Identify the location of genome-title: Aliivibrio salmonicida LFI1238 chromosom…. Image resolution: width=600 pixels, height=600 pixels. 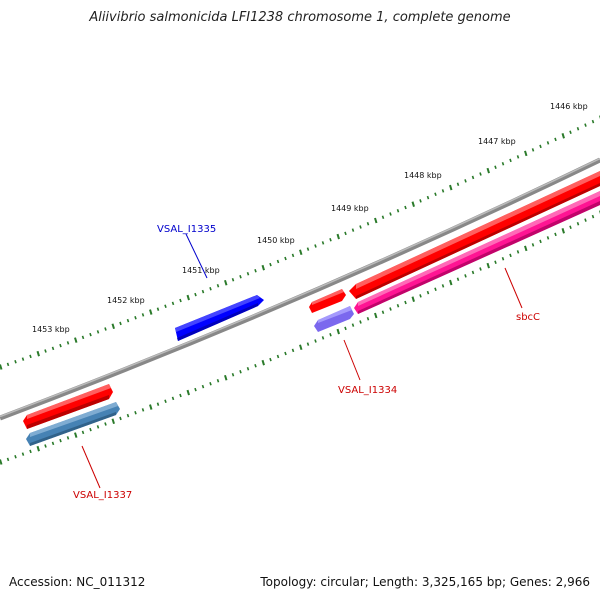
(300, 17).